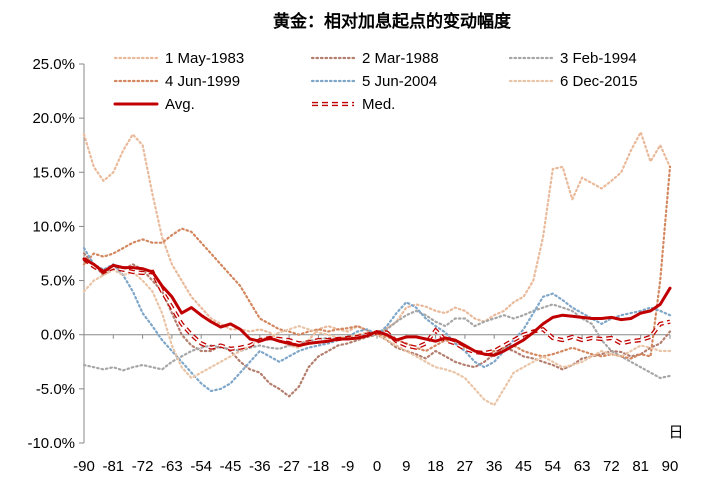  I want to click on legend-label: 5 Jun-2004, so click(399, 81).